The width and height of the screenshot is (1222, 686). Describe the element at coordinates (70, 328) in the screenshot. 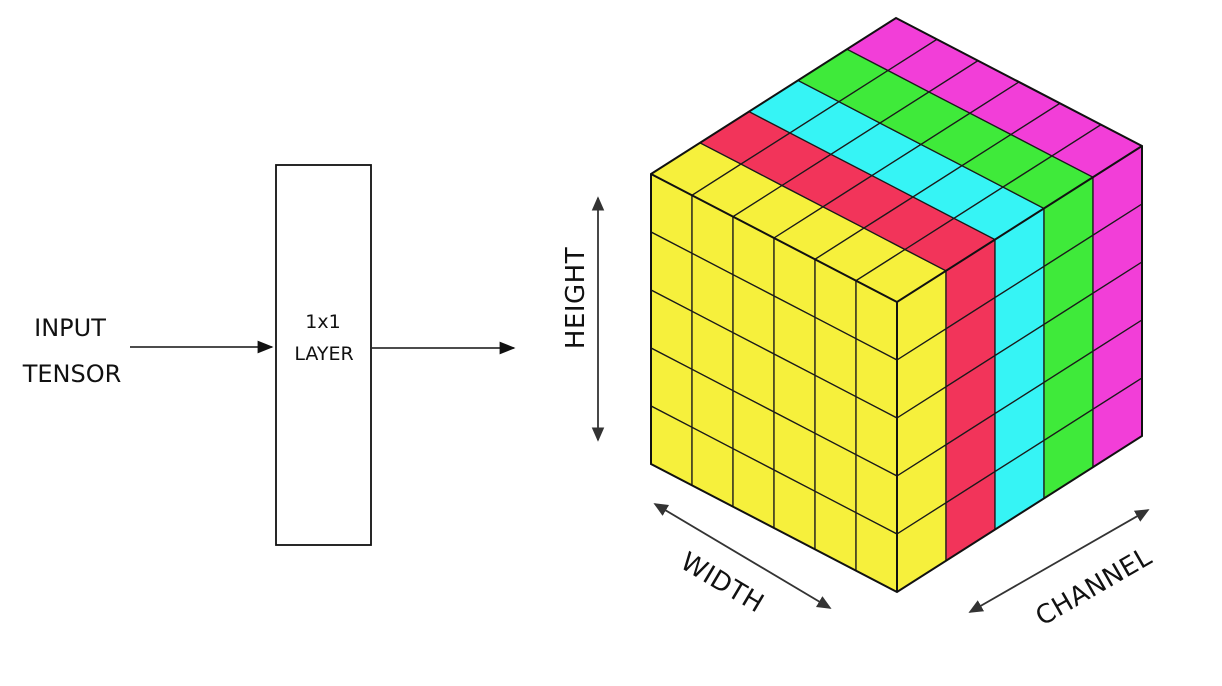

I see `input-label-line1: INPUT` at that location.